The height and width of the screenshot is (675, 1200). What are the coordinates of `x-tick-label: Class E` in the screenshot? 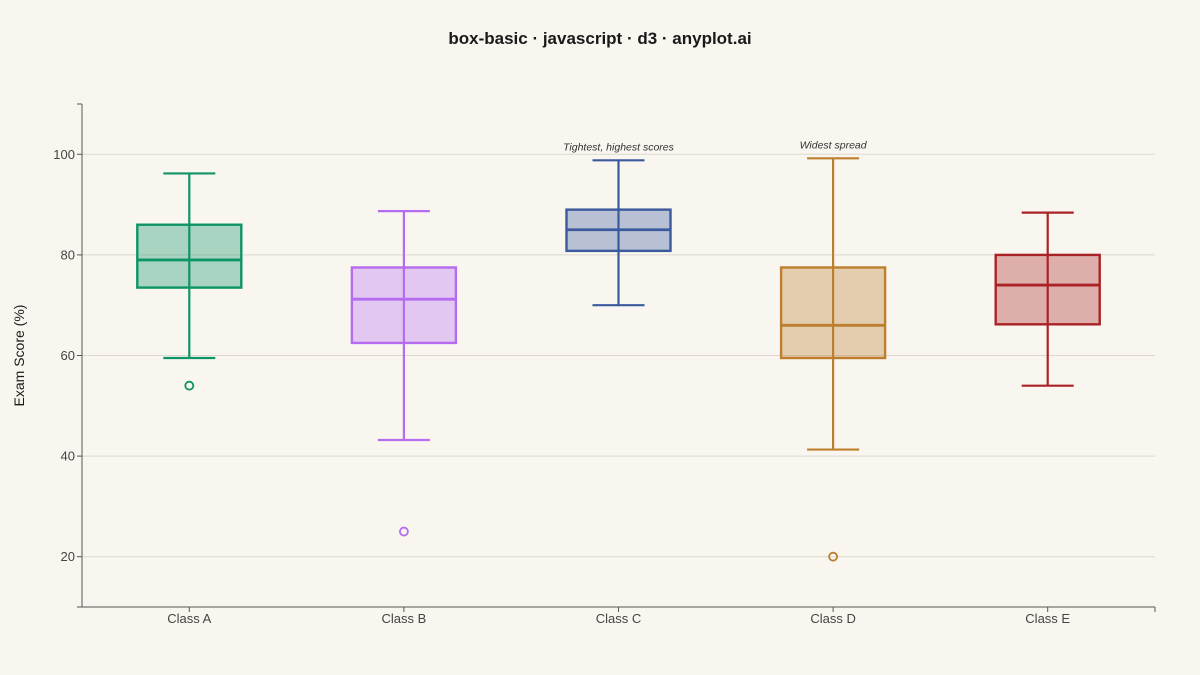 It's located at (1047, 618).